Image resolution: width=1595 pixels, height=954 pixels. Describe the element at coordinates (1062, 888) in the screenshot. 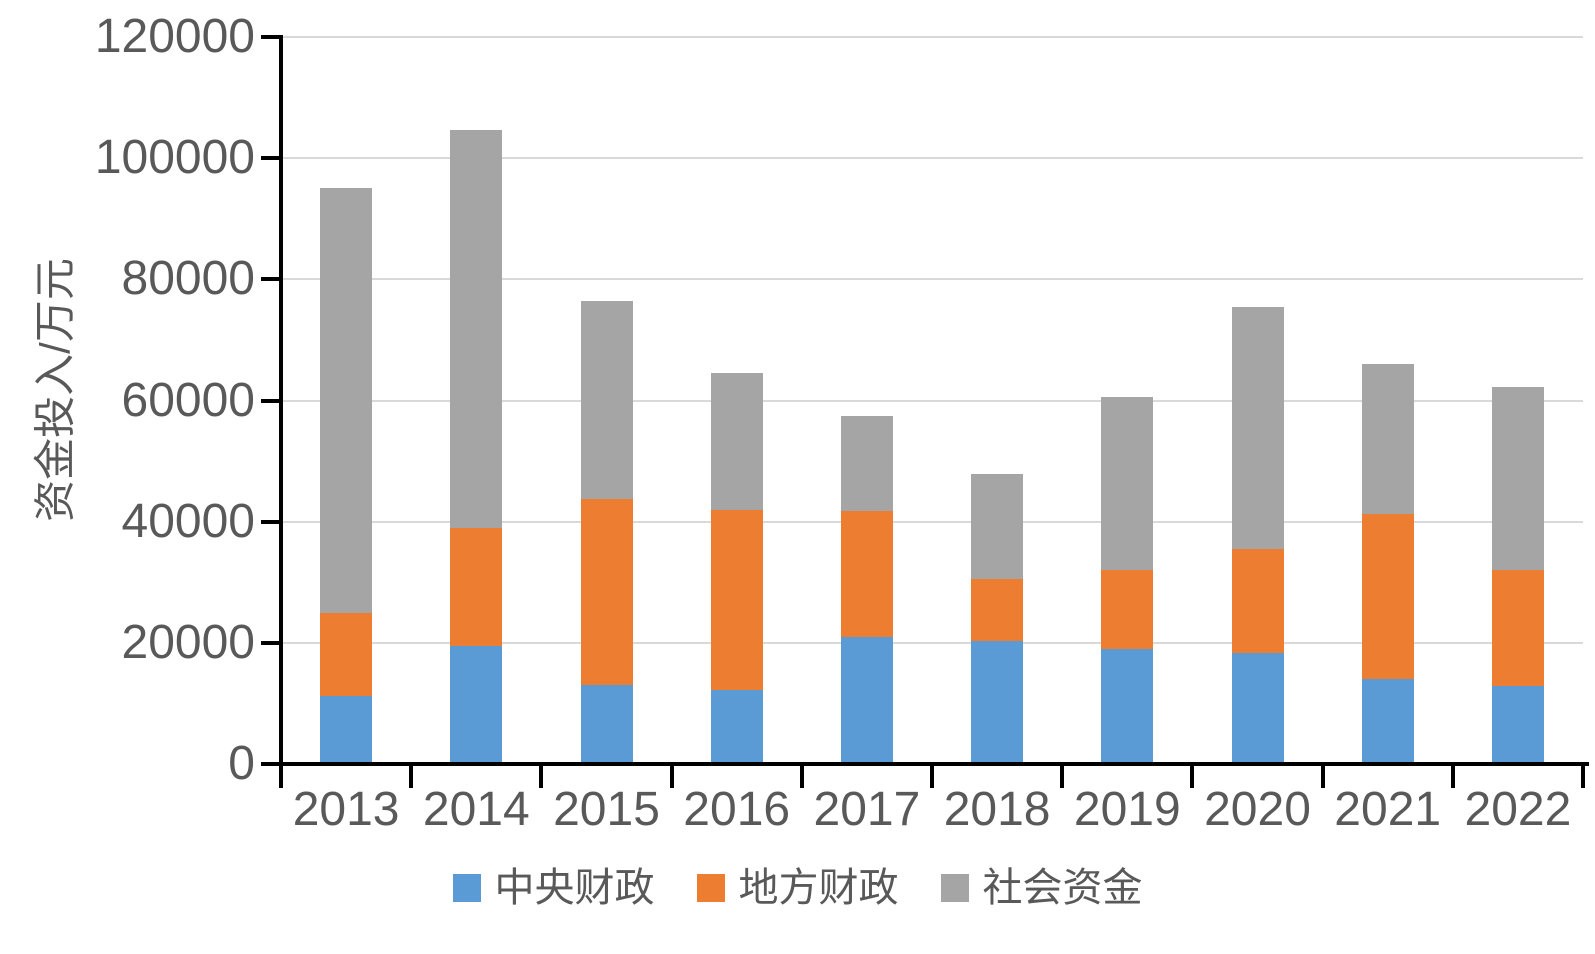

I see `legend-label: 社会资金` at that location.